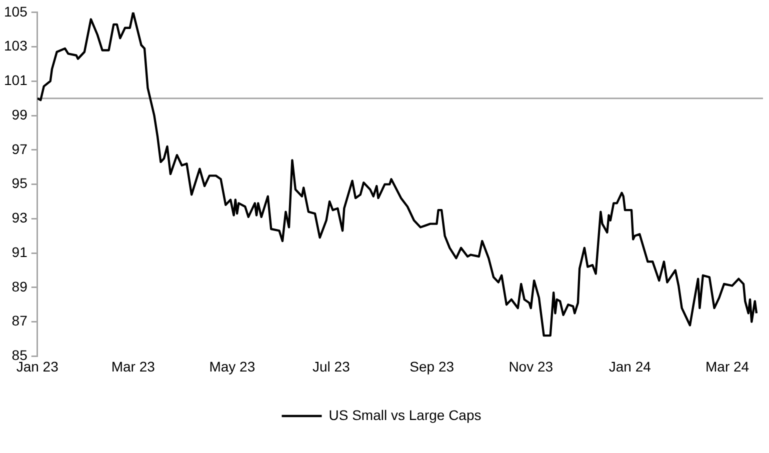  Describe the element at coordinates (20, 183) in the screenshot. I see `y-tick-label: 95` at that location.